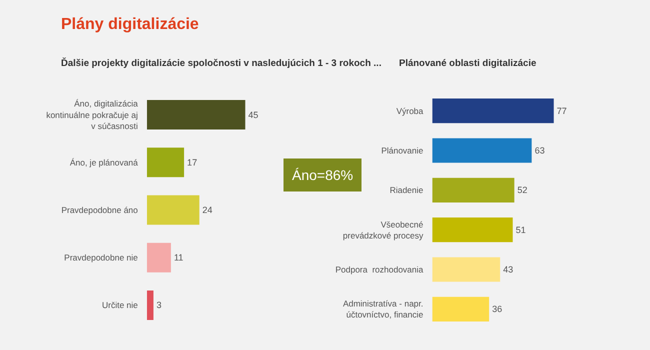 The width and height of the screenshot is (650, 350). I want to click on y-tick-label: Pravdepodobne áno, so click(99, 209).